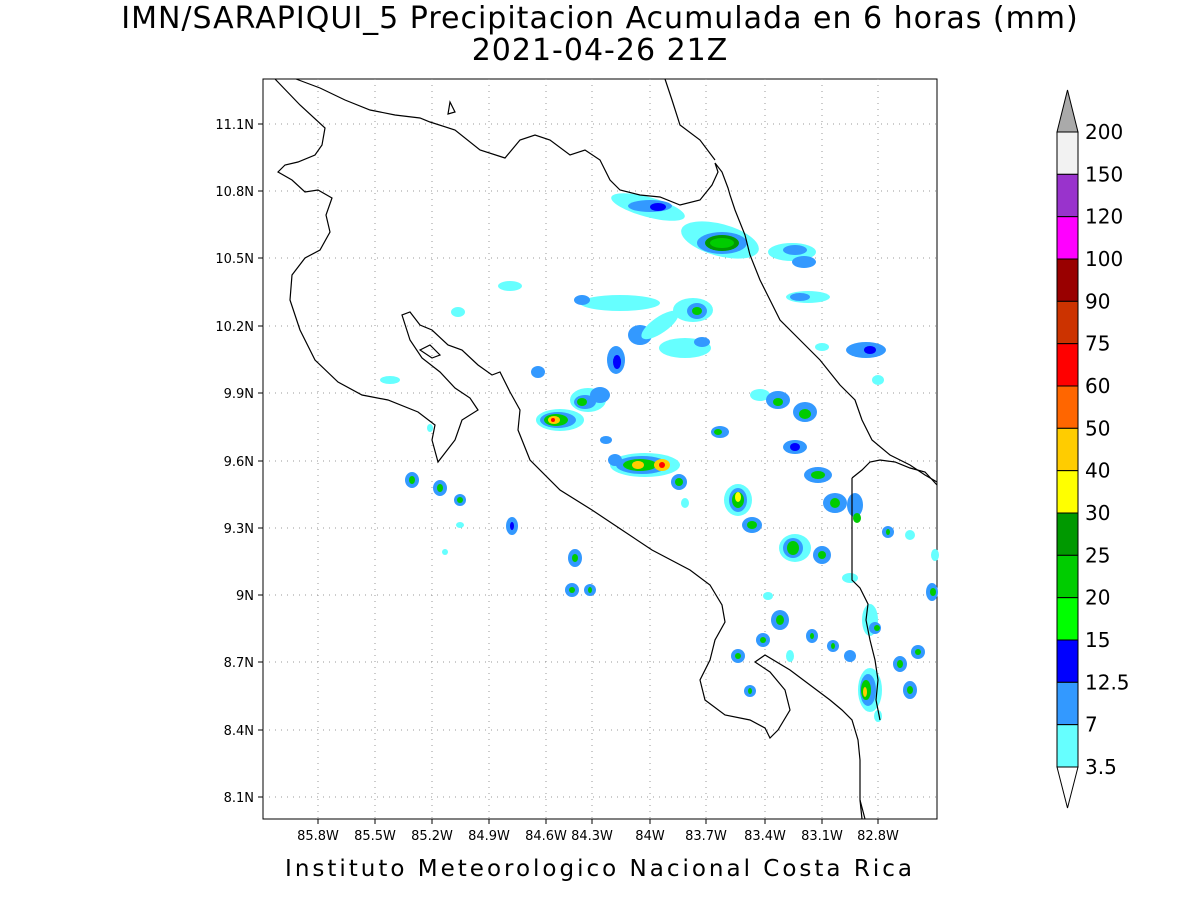 This screenshot has height=900, width=1200. Describe the element at coordinates (432, 836) in the screenshot. I see `lon-tick-label: 85.2W` at that location.